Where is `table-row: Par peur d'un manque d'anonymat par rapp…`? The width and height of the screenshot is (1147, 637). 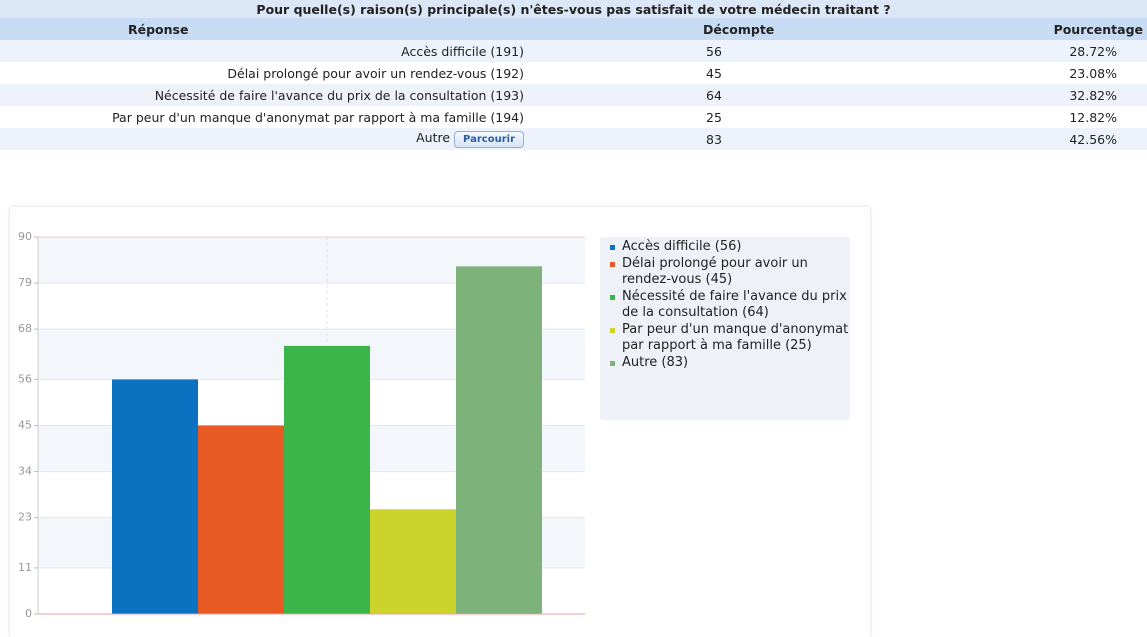
table-row: Par peur d'un manque d'anonymat par rapp… is located at coordinates (573, 117).